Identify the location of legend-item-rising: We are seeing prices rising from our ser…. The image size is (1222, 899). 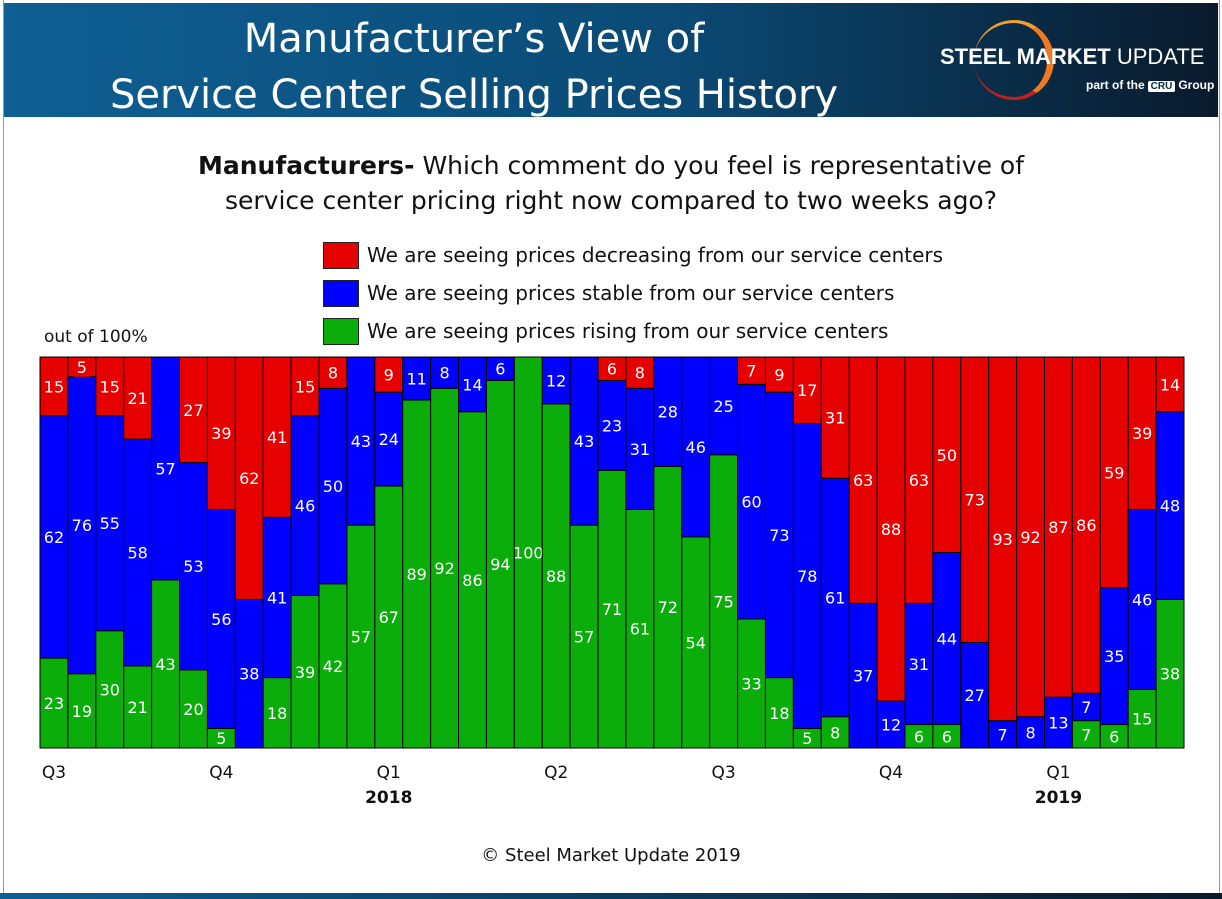
(633, 331).